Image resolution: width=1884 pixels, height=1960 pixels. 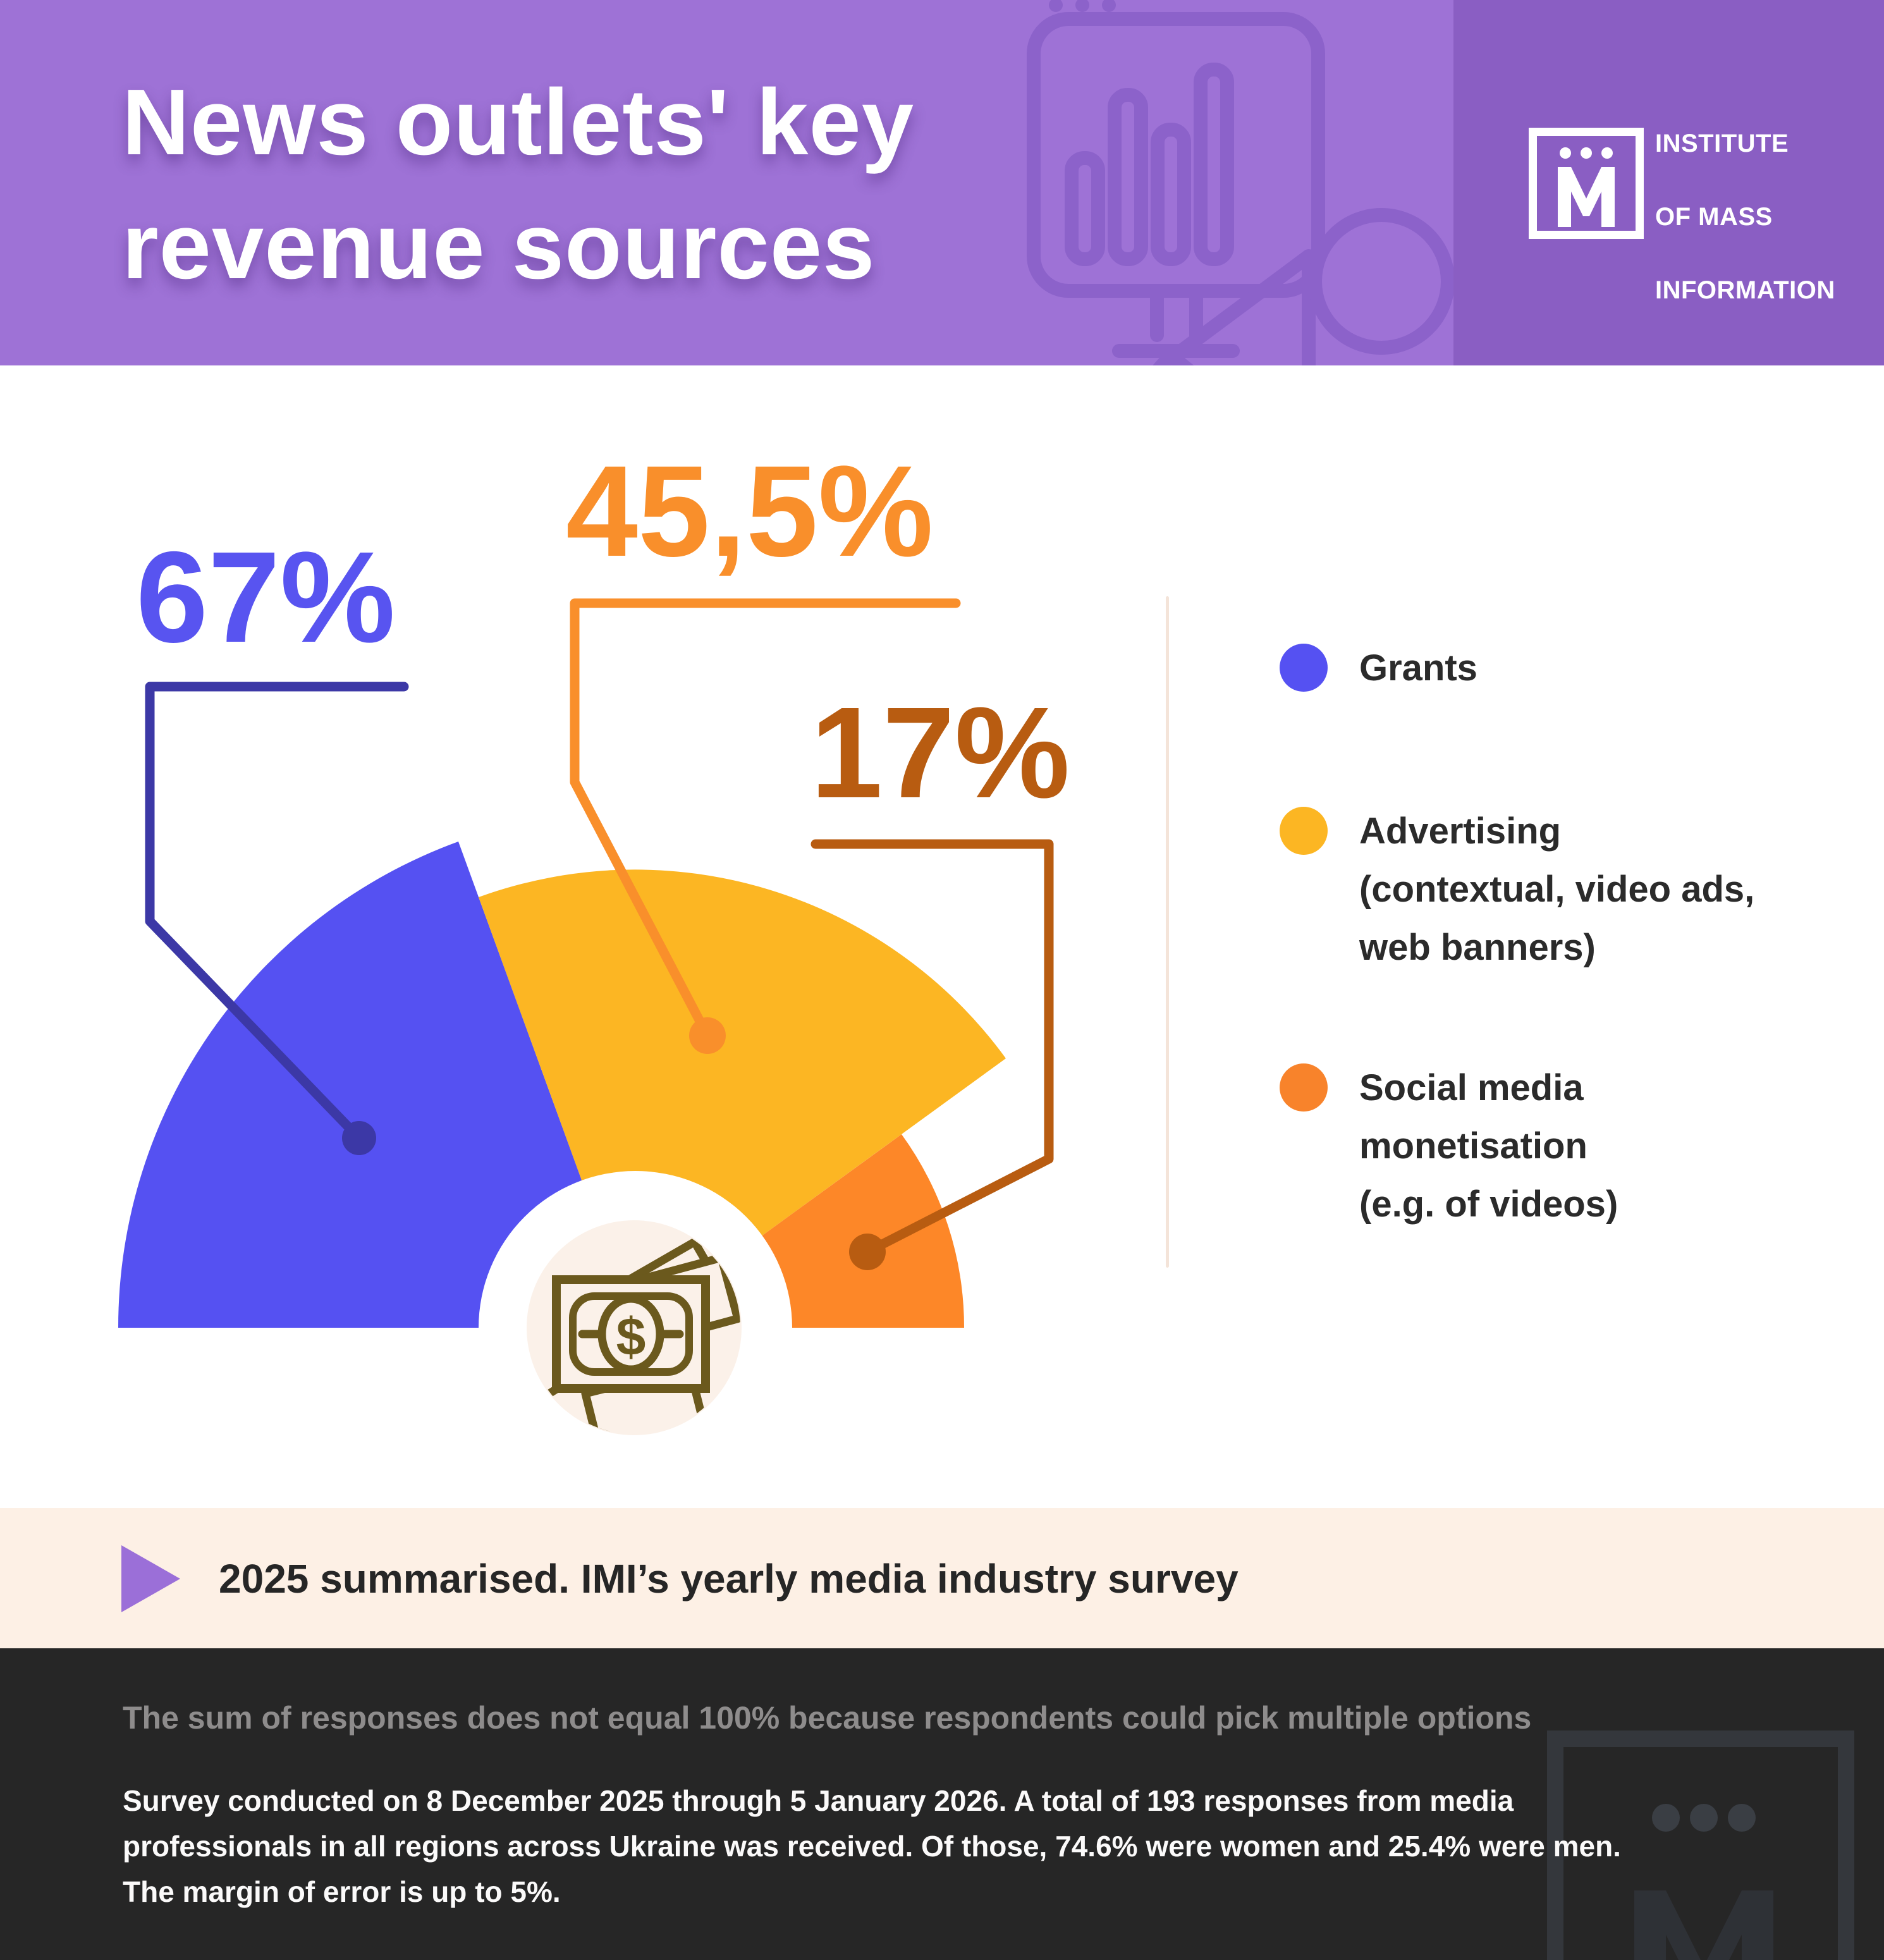 I want to click on leader-dot-advertising, so click(x=707, y=1035).